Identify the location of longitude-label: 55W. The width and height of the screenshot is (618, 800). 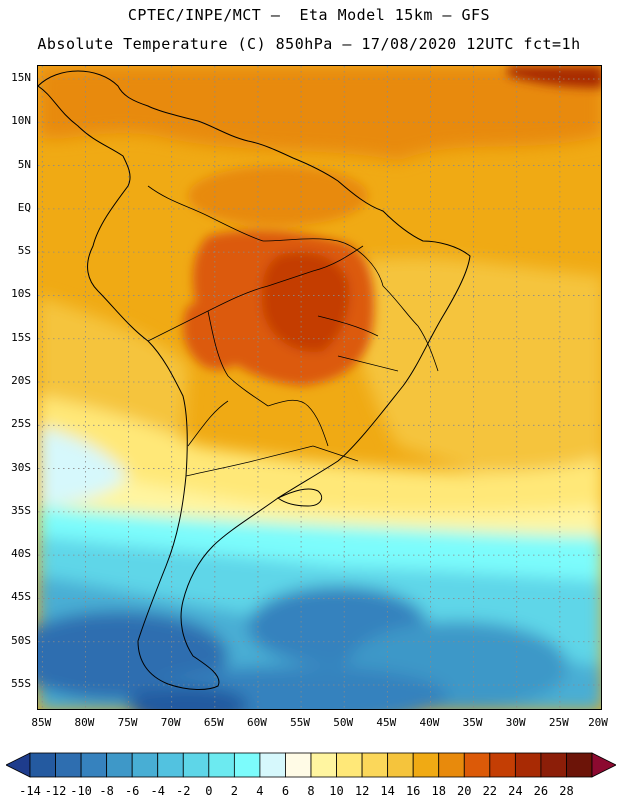
(300, 722).